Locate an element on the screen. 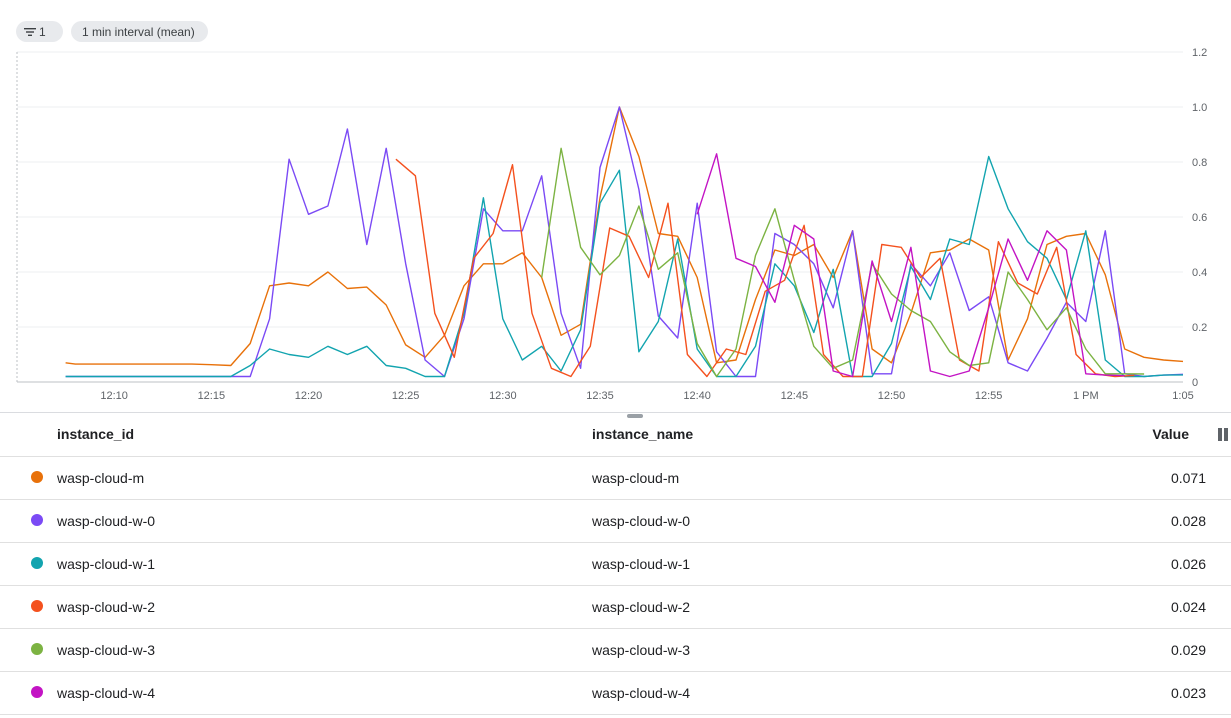 The image size is (1231, 718). x-tick-label: 12:15 is located at coordinates (212, 396).